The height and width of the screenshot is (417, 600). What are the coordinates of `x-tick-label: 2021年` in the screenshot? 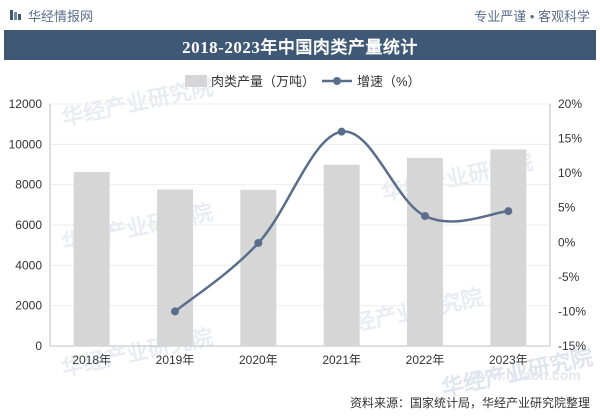 It's located at (341, 360).